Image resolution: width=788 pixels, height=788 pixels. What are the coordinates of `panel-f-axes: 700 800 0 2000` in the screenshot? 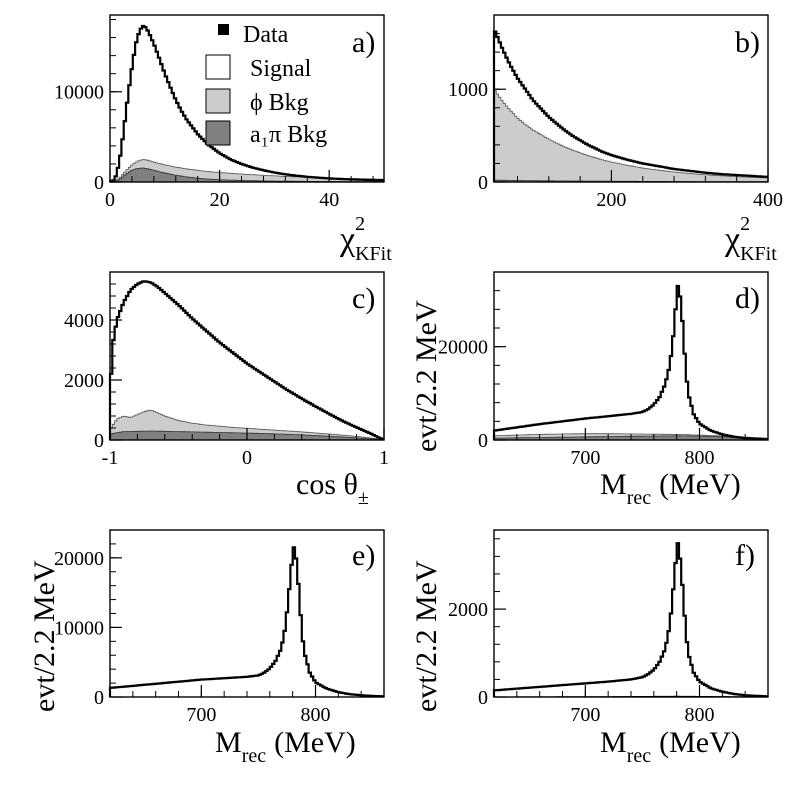 It's located at (608, 627).